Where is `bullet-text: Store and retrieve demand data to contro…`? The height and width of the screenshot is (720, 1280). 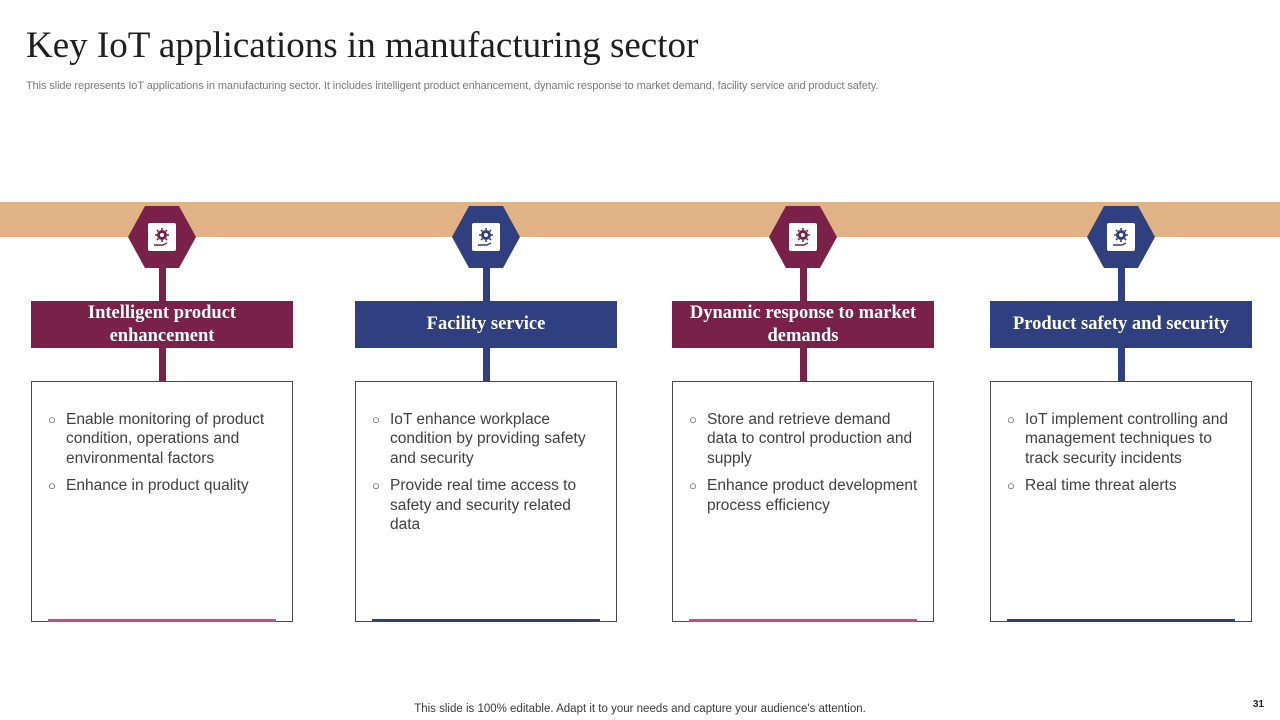 bullet-text: Store and retrieve demand data to contro… is located at coordinates (810, 439).